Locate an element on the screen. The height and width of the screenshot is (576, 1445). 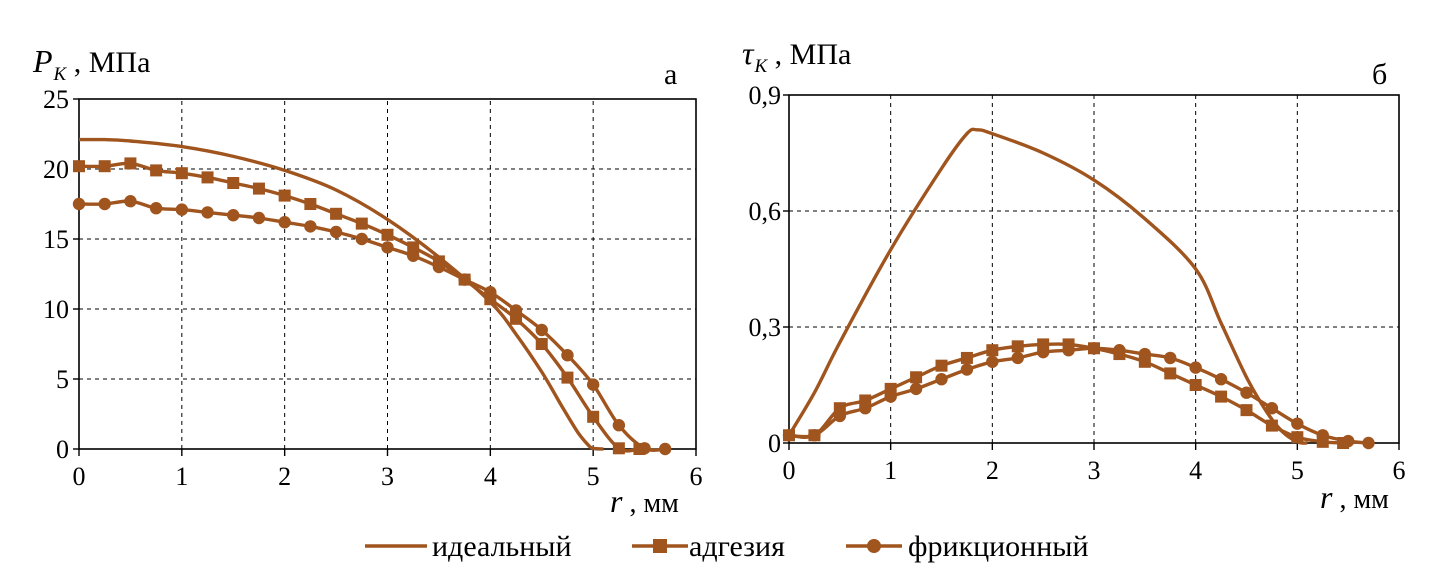
legend: идеальный адгезия фрикционный is located at coordinates (727, 546).